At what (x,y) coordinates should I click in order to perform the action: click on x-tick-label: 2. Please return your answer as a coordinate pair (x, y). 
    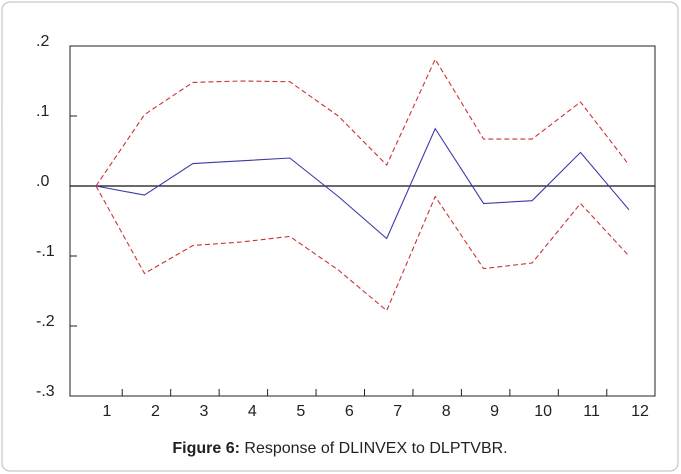
    Looking at the image, I should click on (155, 411).